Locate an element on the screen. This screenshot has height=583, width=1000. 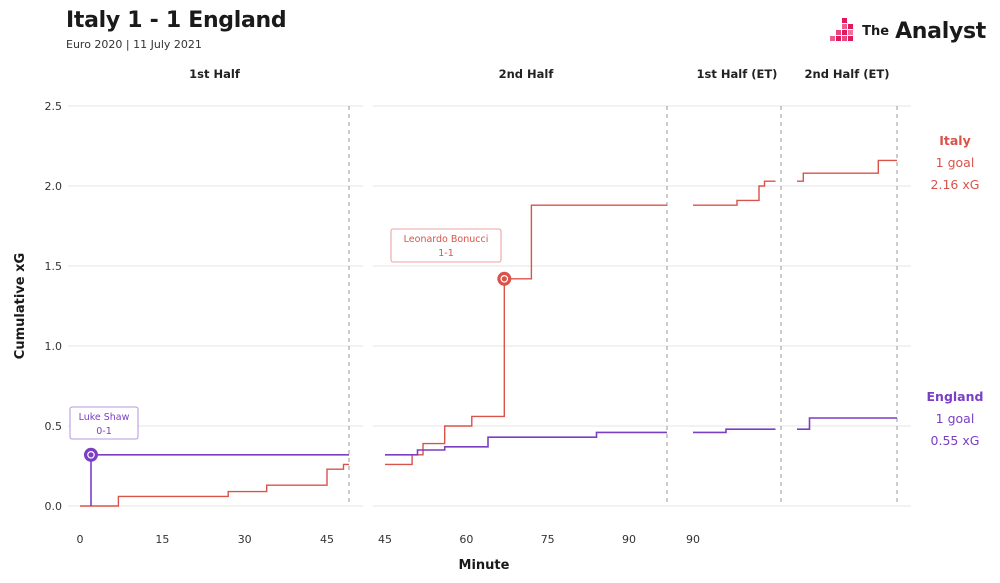
x-tick-label: 30 is located at coordinates (245, 539).